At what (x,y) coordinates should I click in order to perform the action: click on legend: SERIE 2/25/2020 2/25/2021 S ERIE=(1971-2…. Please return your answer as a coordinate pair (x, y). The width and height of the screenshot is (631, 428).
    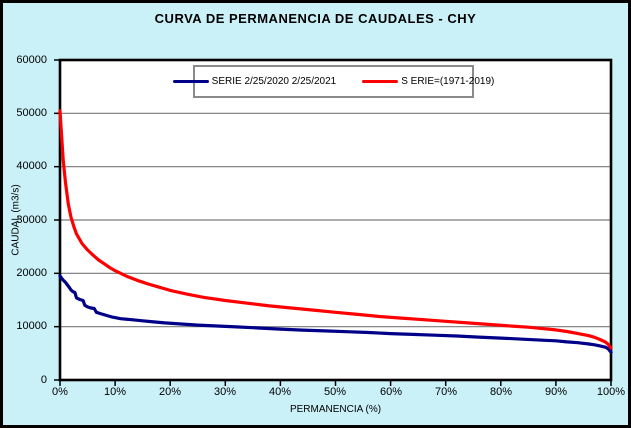
    Looking at the image, I should click on (333, 81).